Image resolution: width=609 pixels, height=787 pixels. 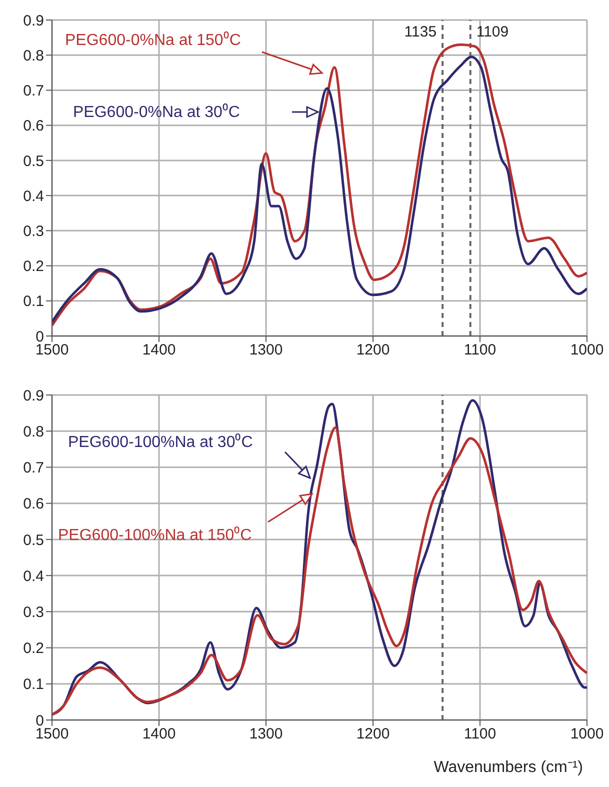 I want to click on text: PEG600-100%Na at 30⁰C, so click(x=160, y=442).